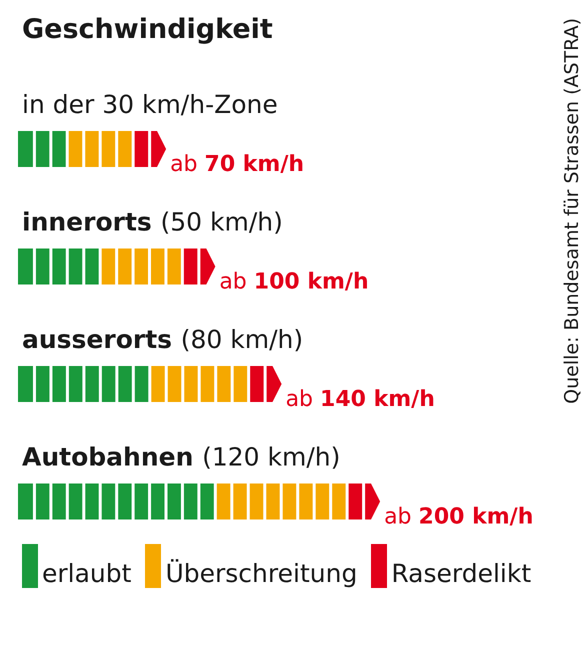 This screenshot has height=646, width=583. Describe the element at coordinates (360, 399) in the screenshot. I see `annotation: ab 140 km/h` at that location.